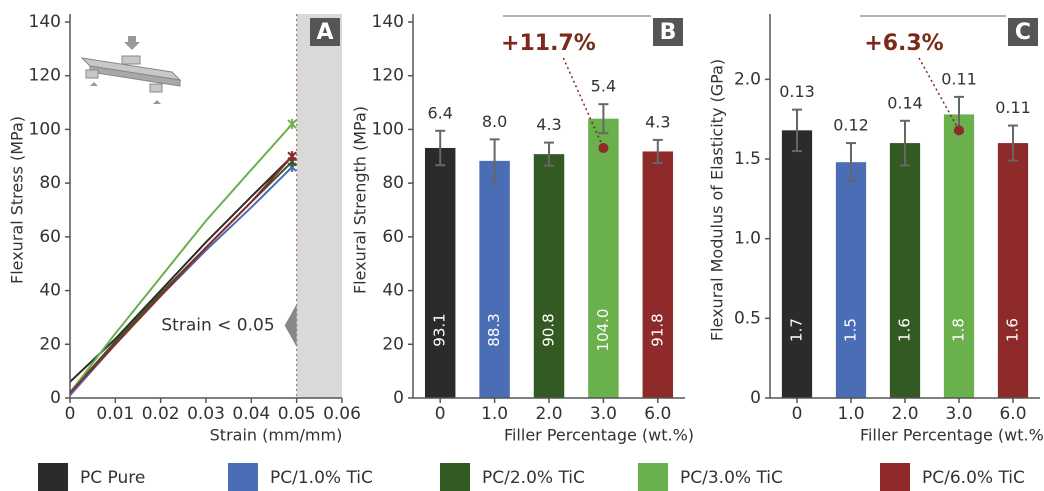 The height and width of the screenshot is (491, 1044). What do you see at coordinates (297, 414) in the screenshot?
I see `x-tick-label: 0.05` at bounding box center [297, 414].